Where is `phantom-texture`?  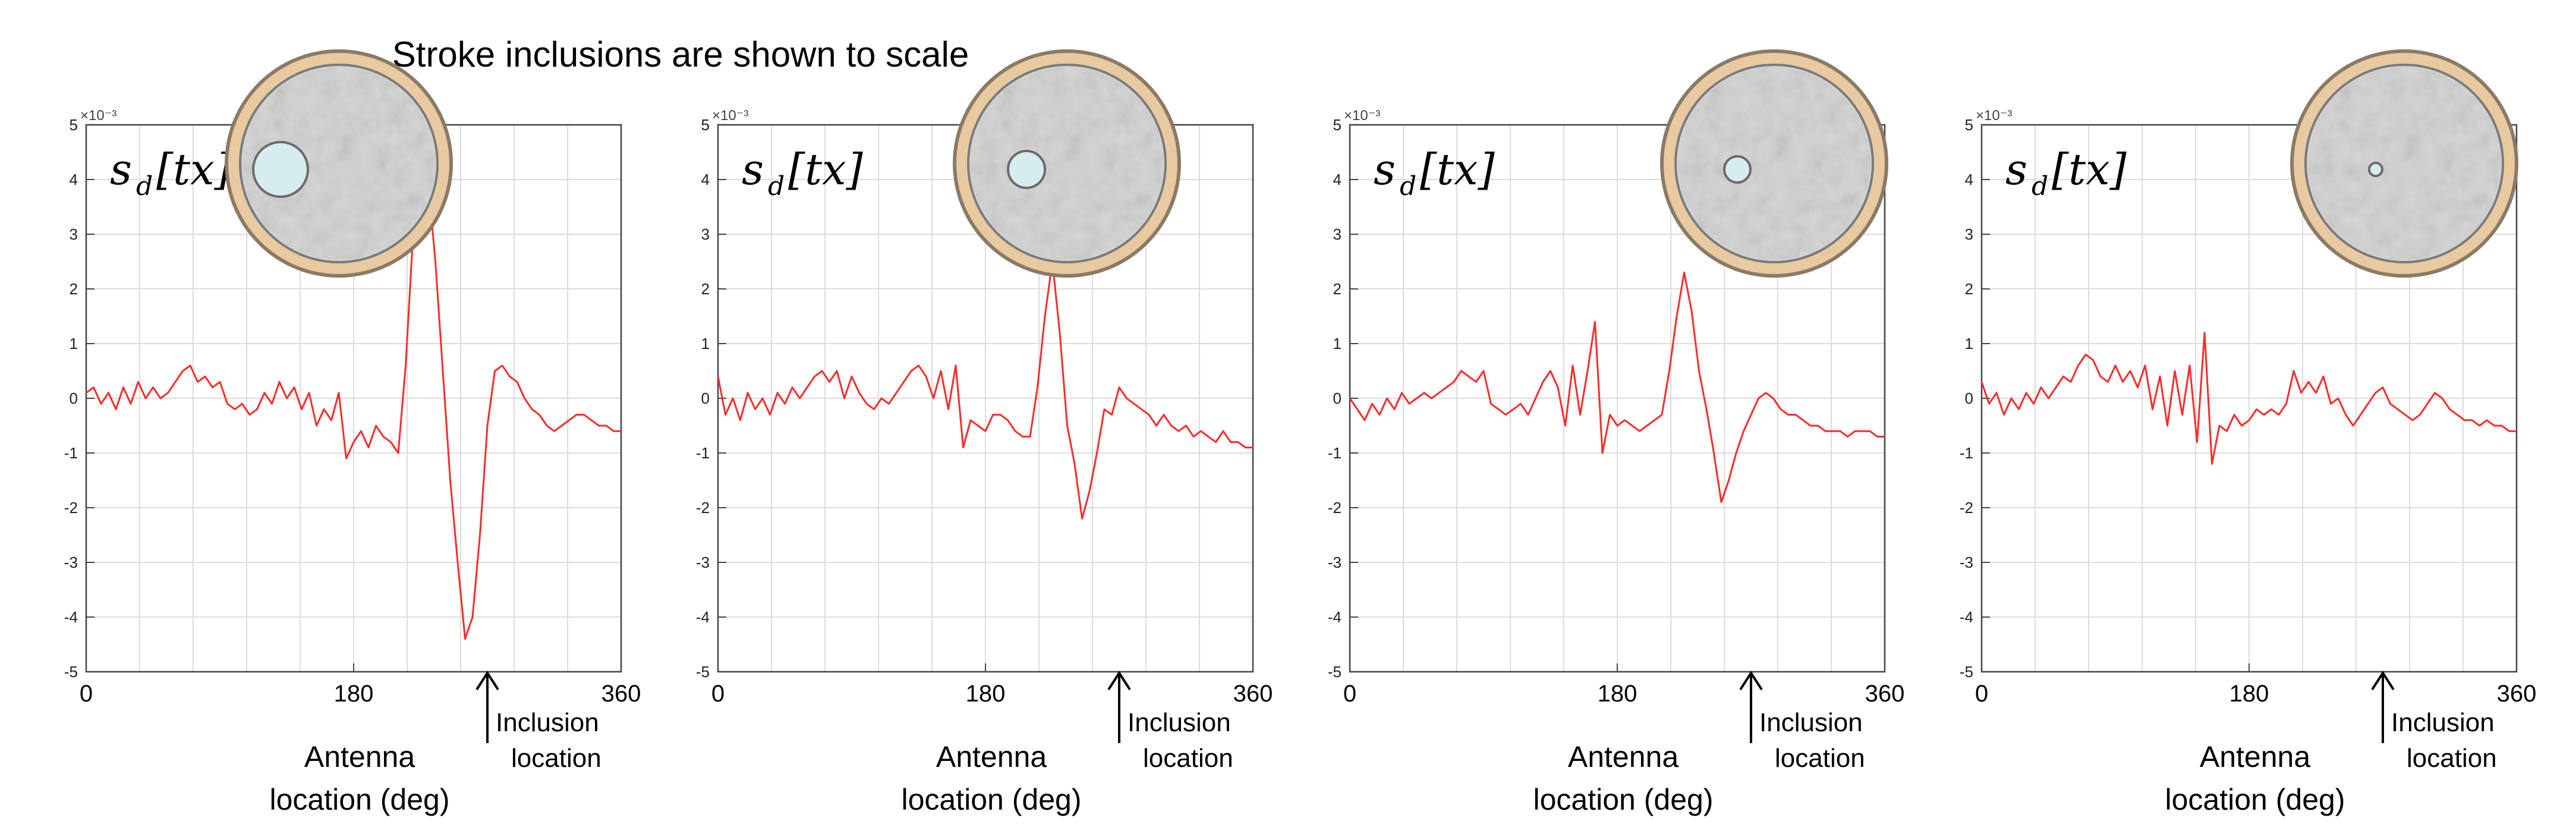 phantom-texture is located at coordinates (2404, 163).